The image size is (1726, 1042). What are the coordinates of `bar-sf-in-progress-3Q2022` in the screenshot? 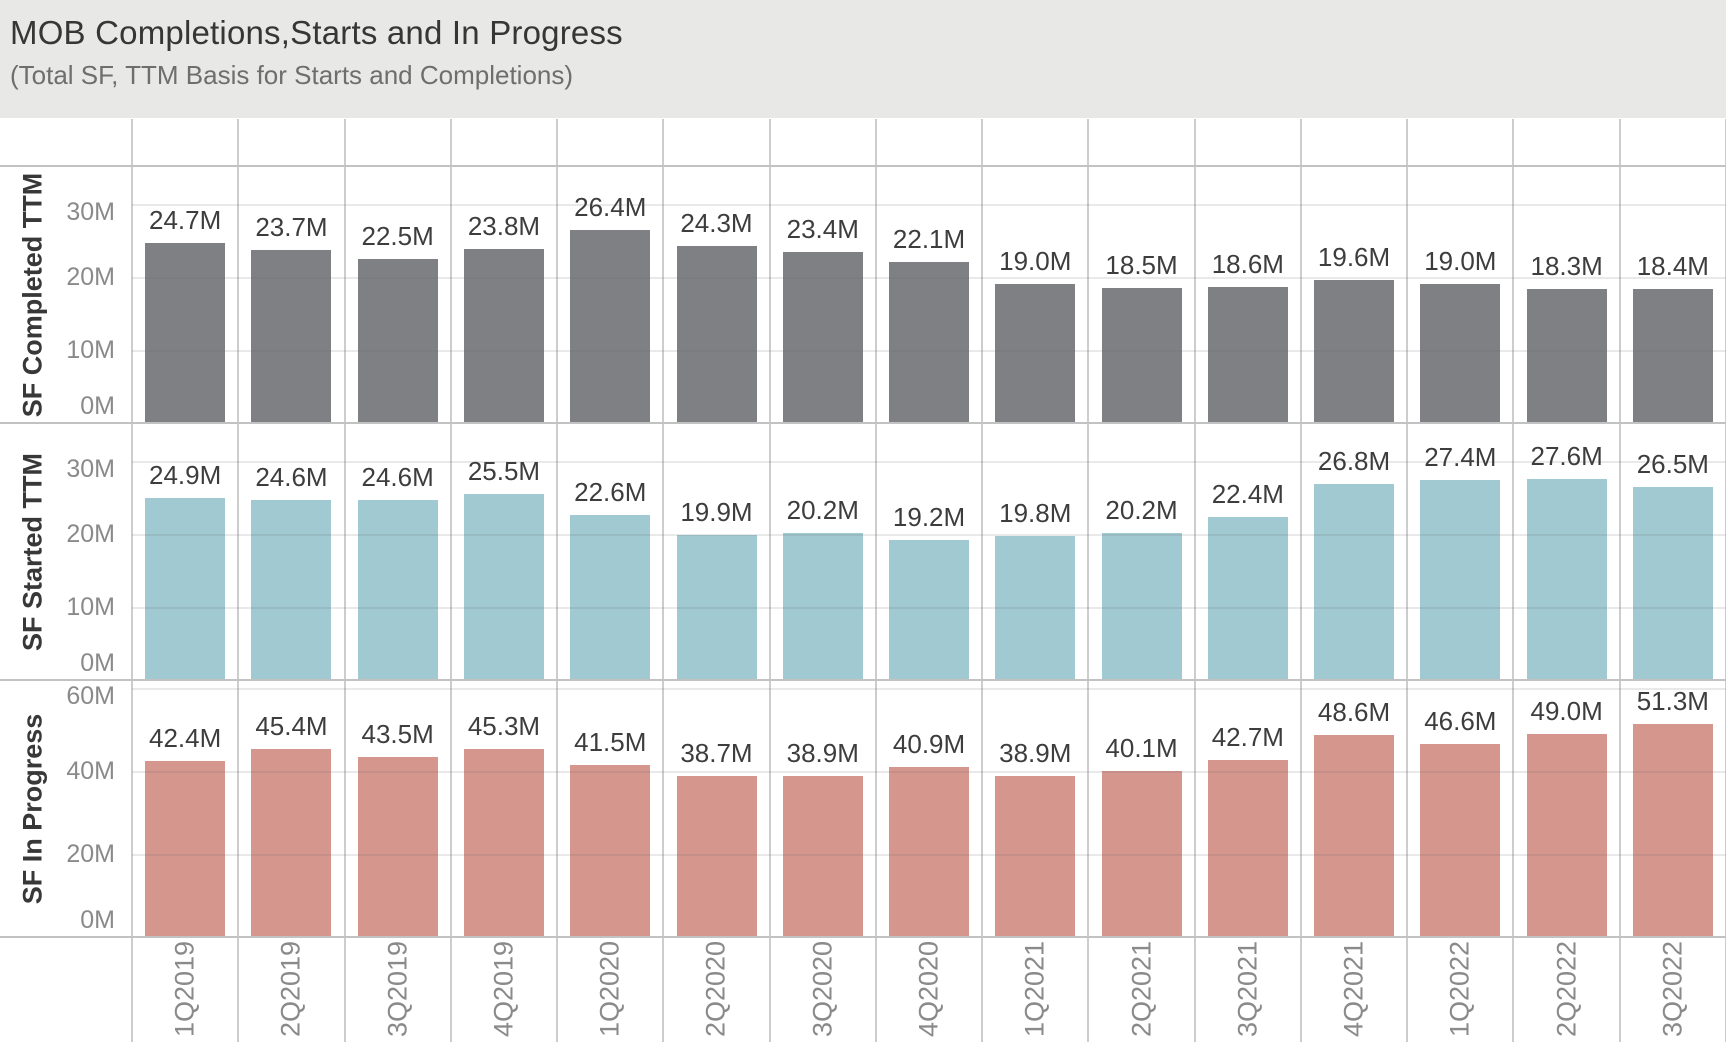 It's located at (1672, 830).